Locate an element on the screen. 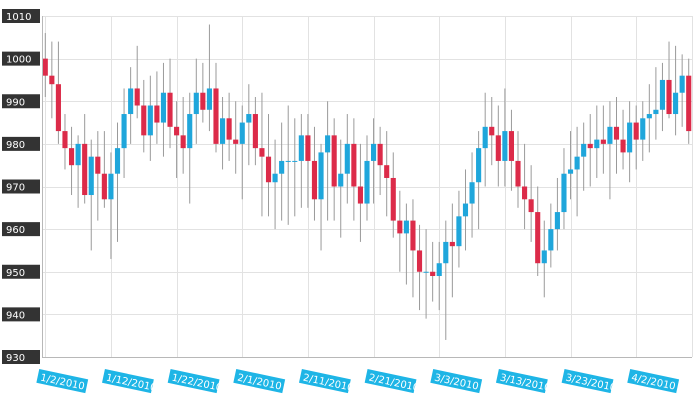 The width and height of the screenshot is (700, 400). y-tick-text: 960 is located at coordinates (15, 230).